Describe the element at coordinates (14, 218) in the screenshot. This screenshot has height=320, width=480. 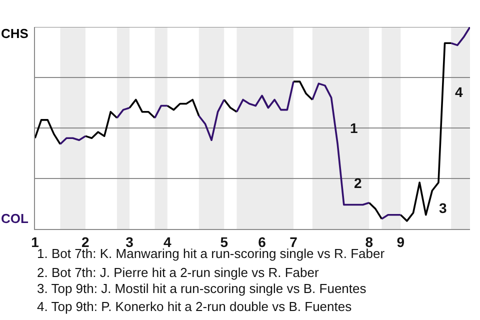
I see `text: COL` at that location.